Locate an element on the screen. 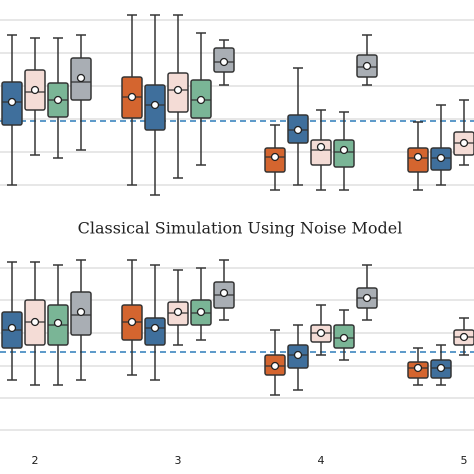 The height and width of the screenshot is (474, 474). chart-title: Classical Simulation Using Noise Model is located at coordinates (240, 228).